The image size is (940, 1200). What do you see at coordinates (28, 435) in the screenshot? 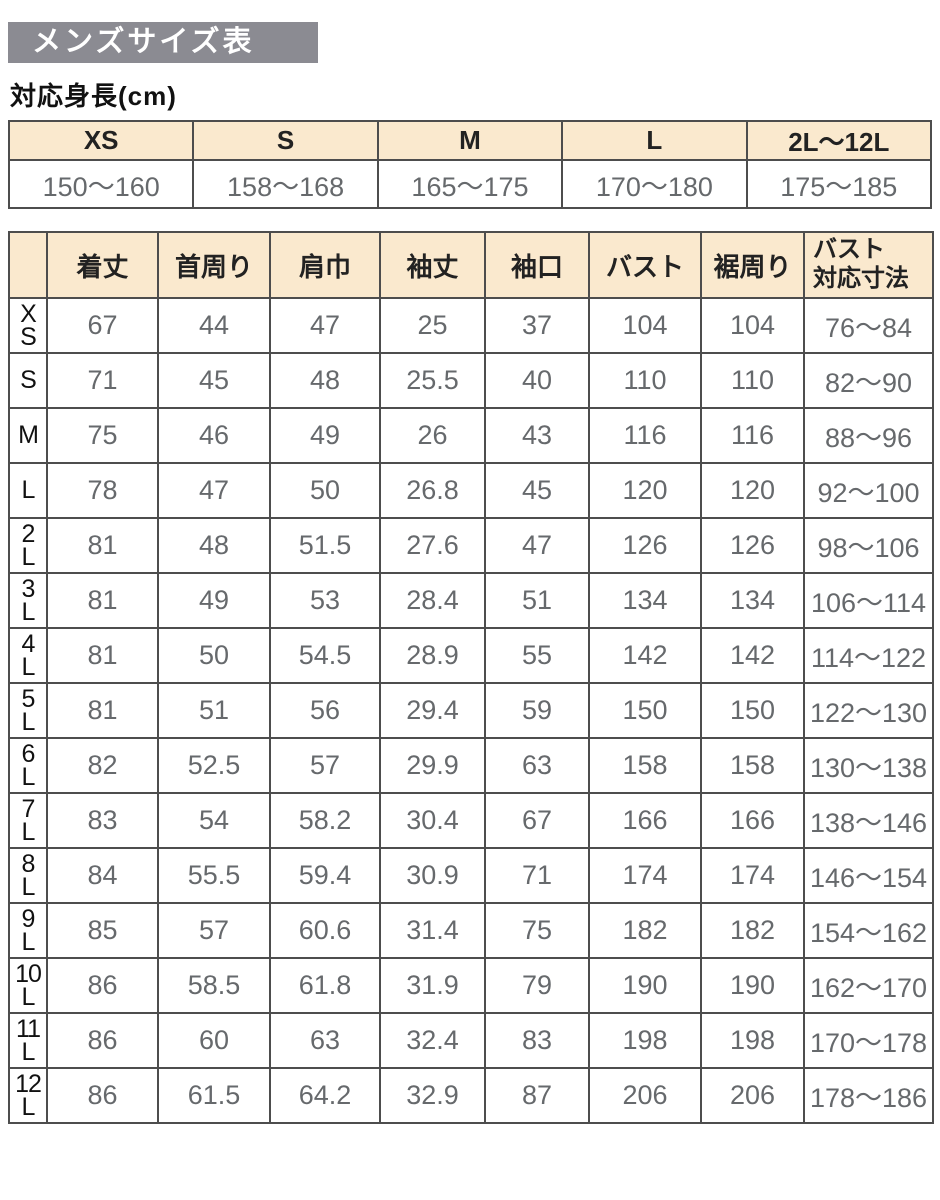
I see `size-row-label-M: M` at bounding box center [28, 435].